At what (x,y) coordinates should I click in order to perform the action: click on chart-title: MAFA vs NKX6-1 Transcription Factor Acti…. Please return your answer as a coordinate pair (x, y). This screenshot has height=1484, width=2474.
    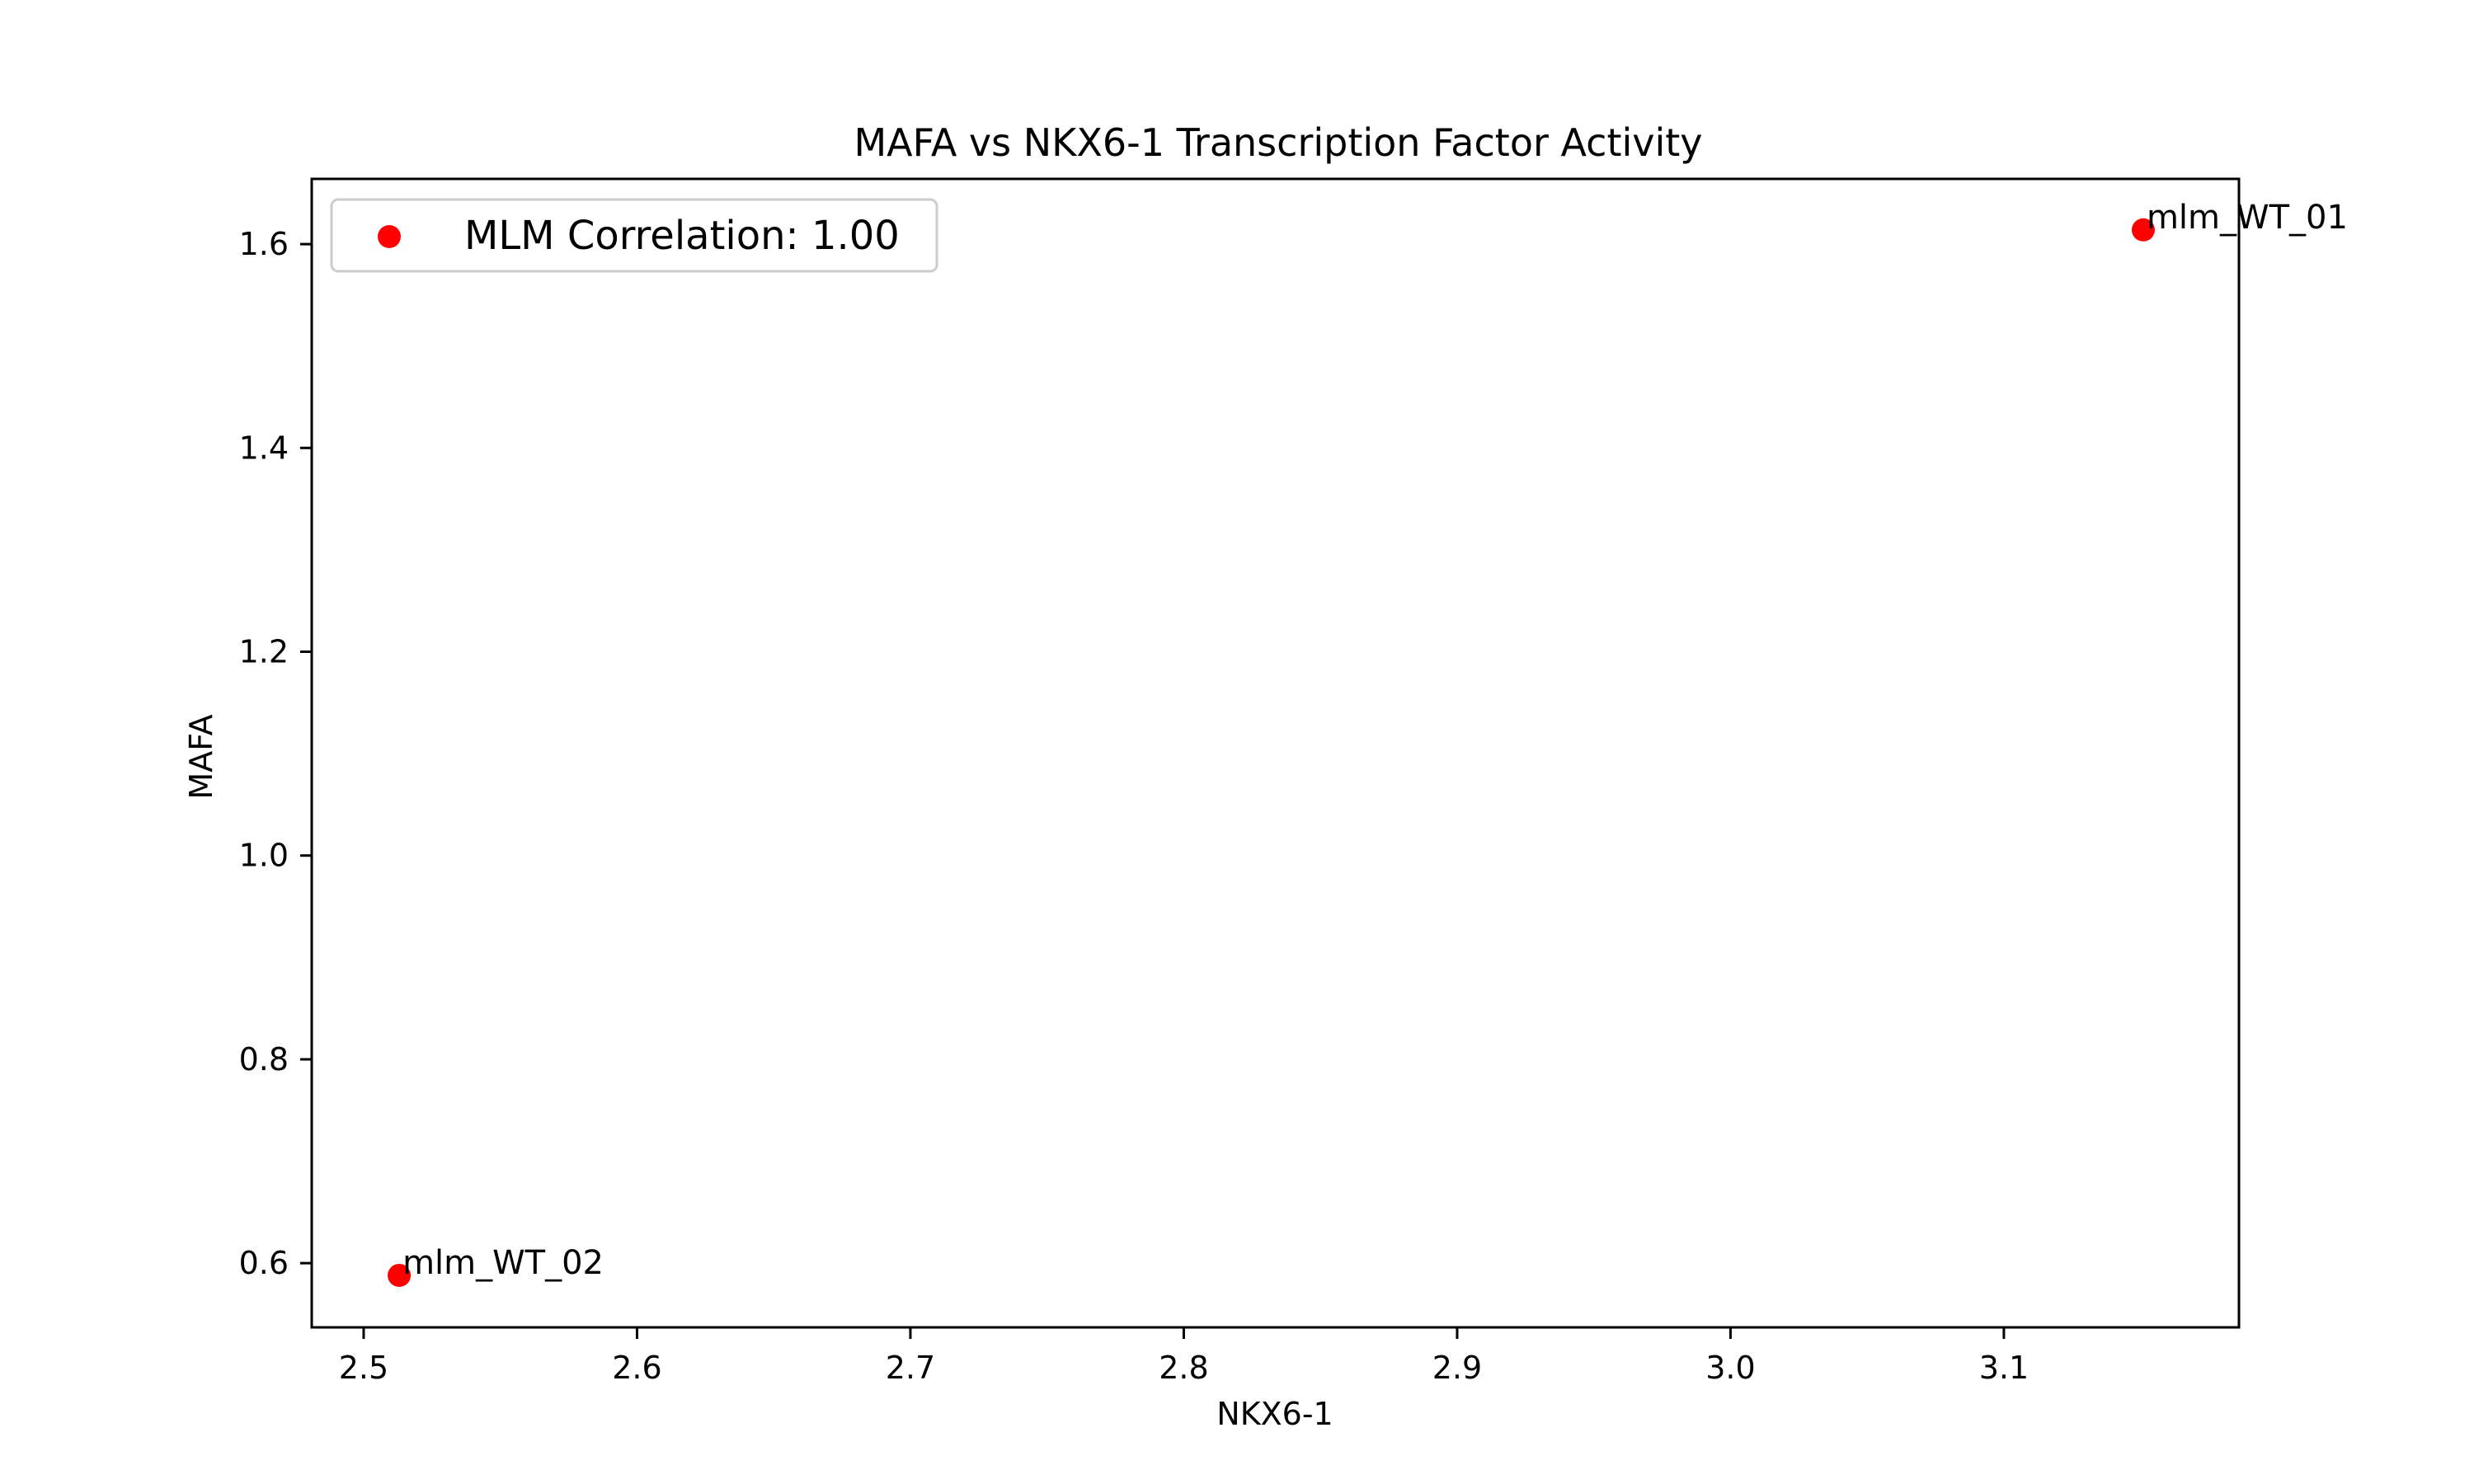
    Looking at the image, I should click on (1278, 142).